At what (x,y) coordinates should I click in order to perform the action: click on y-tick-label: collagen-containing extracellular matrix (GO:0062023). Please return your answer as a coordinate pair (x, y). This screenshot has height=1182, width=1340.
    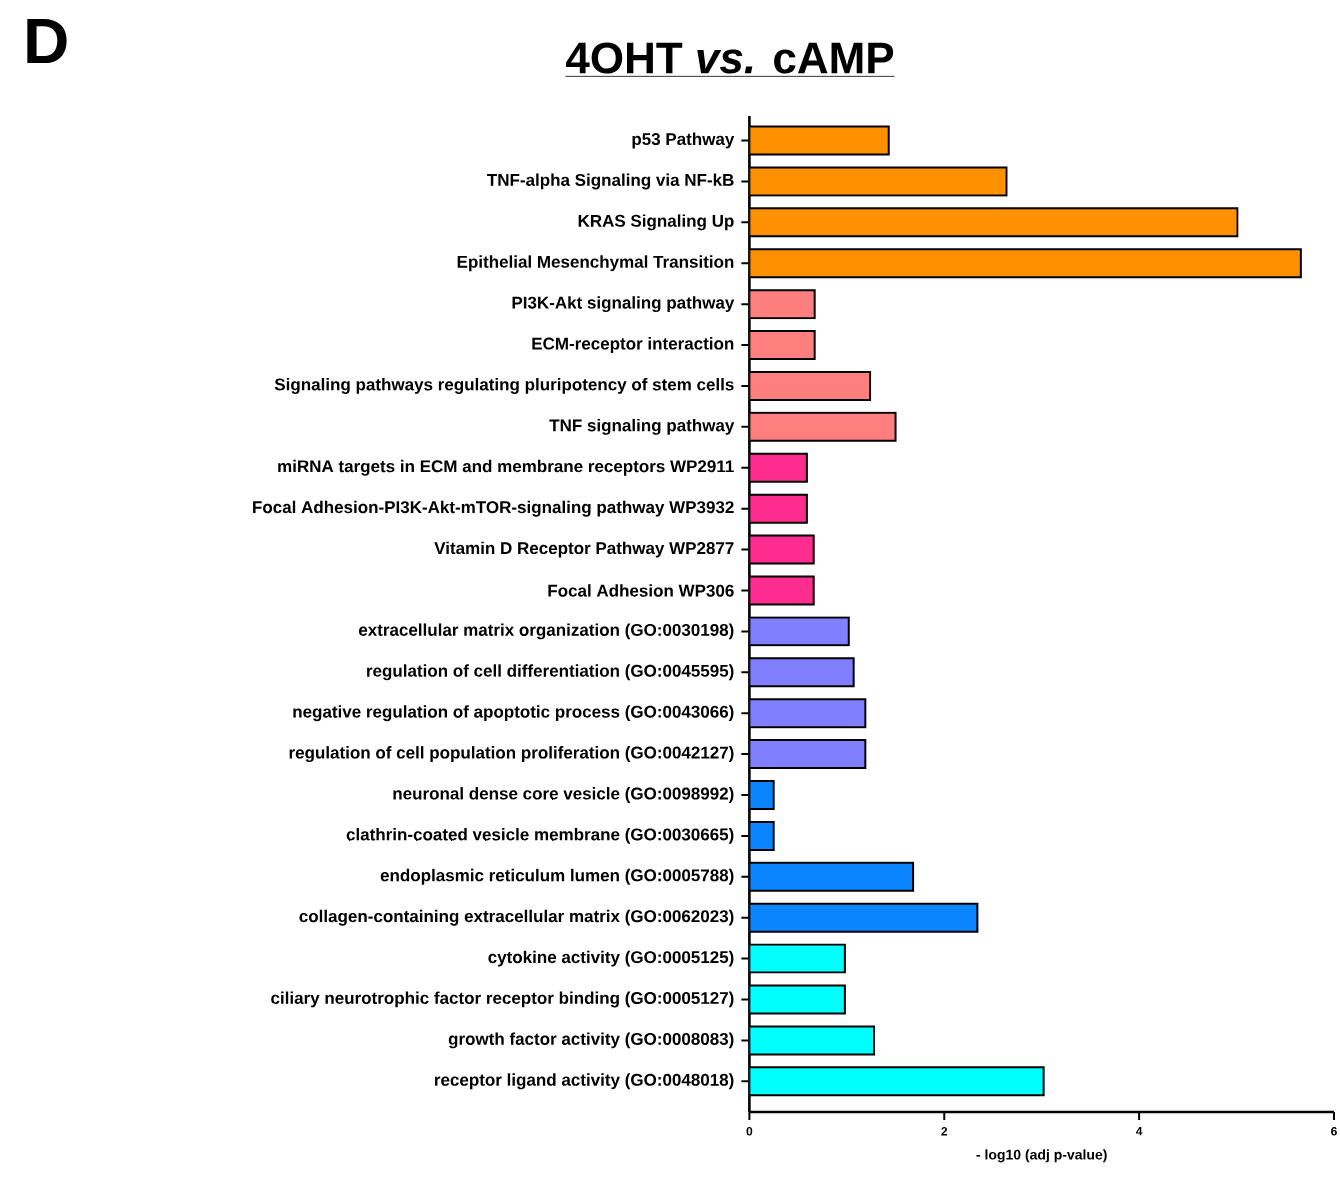
    Looking at the image, I should click on (516, 917).